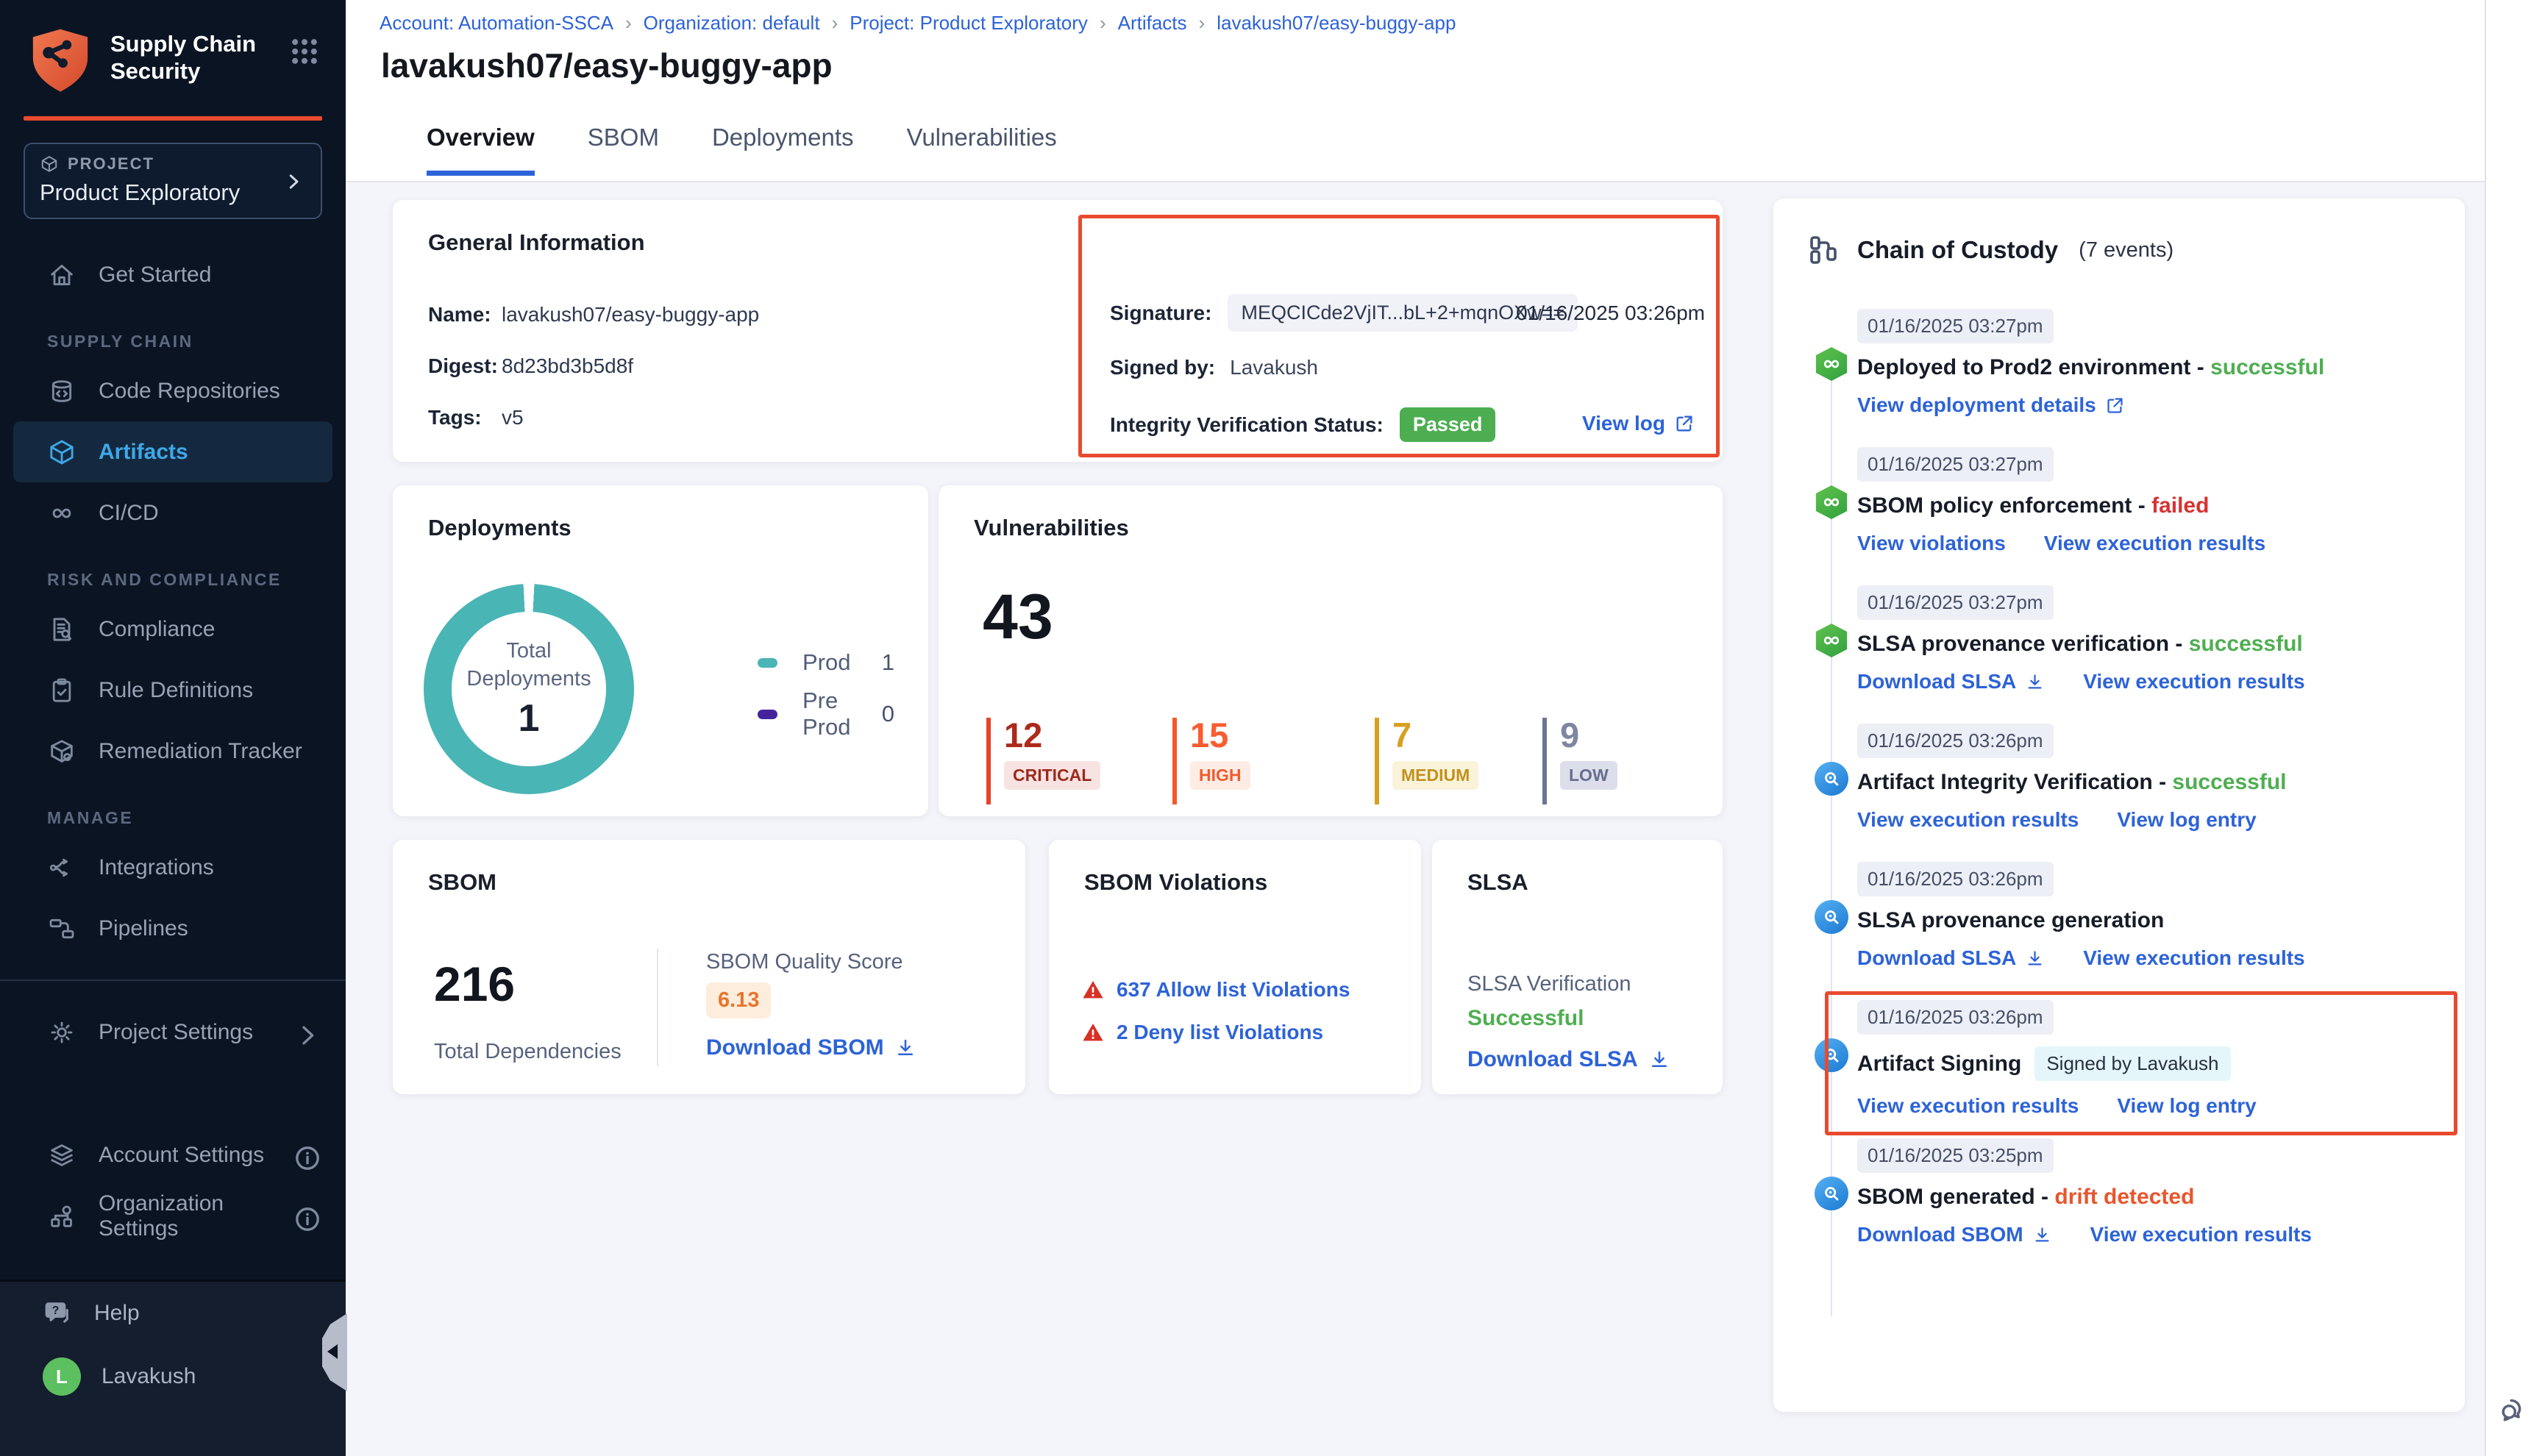  Describe the element at coordinates (173, 1313) in the screenshot. I see `help-button: ? Help` at that location.